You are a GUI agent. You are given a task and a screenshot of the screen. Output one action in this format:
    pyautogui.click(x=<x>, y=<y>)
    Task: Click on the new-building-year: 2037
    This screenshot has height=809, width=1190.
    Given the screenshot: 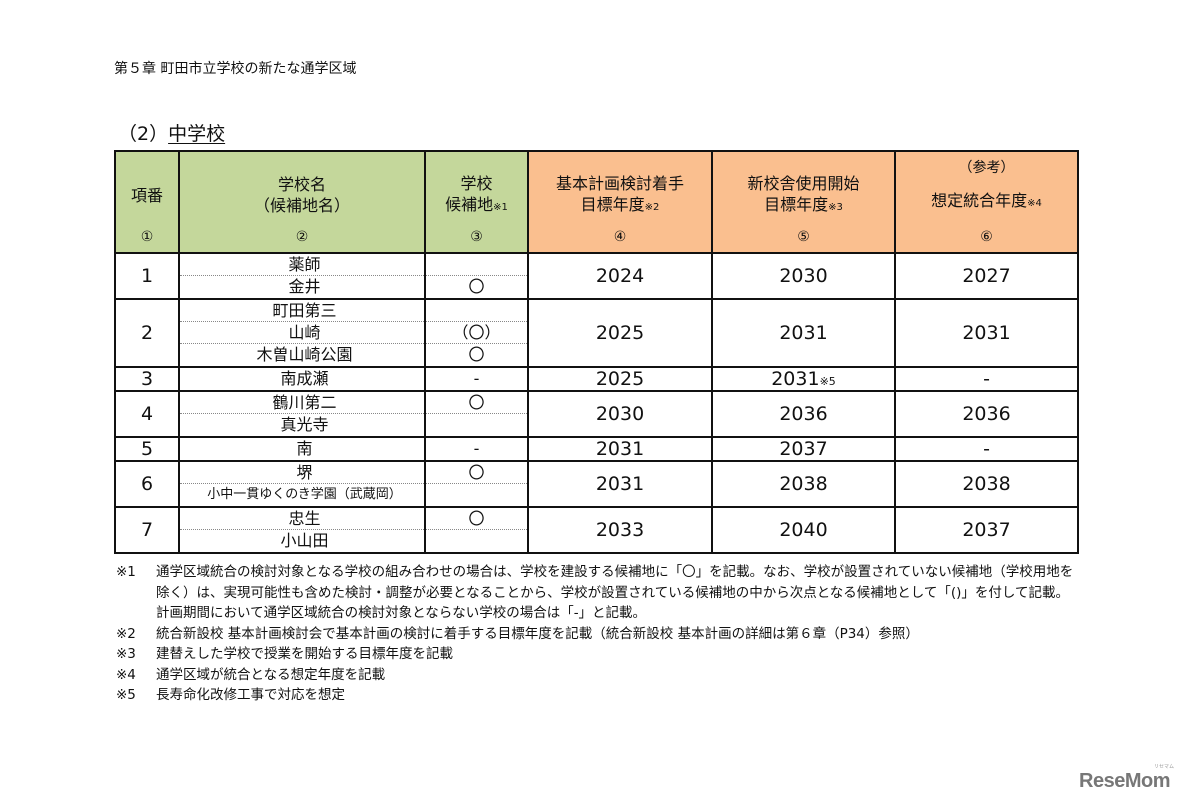 What is the action you would take?
    pyautogui.click(x=803, y=449)
    